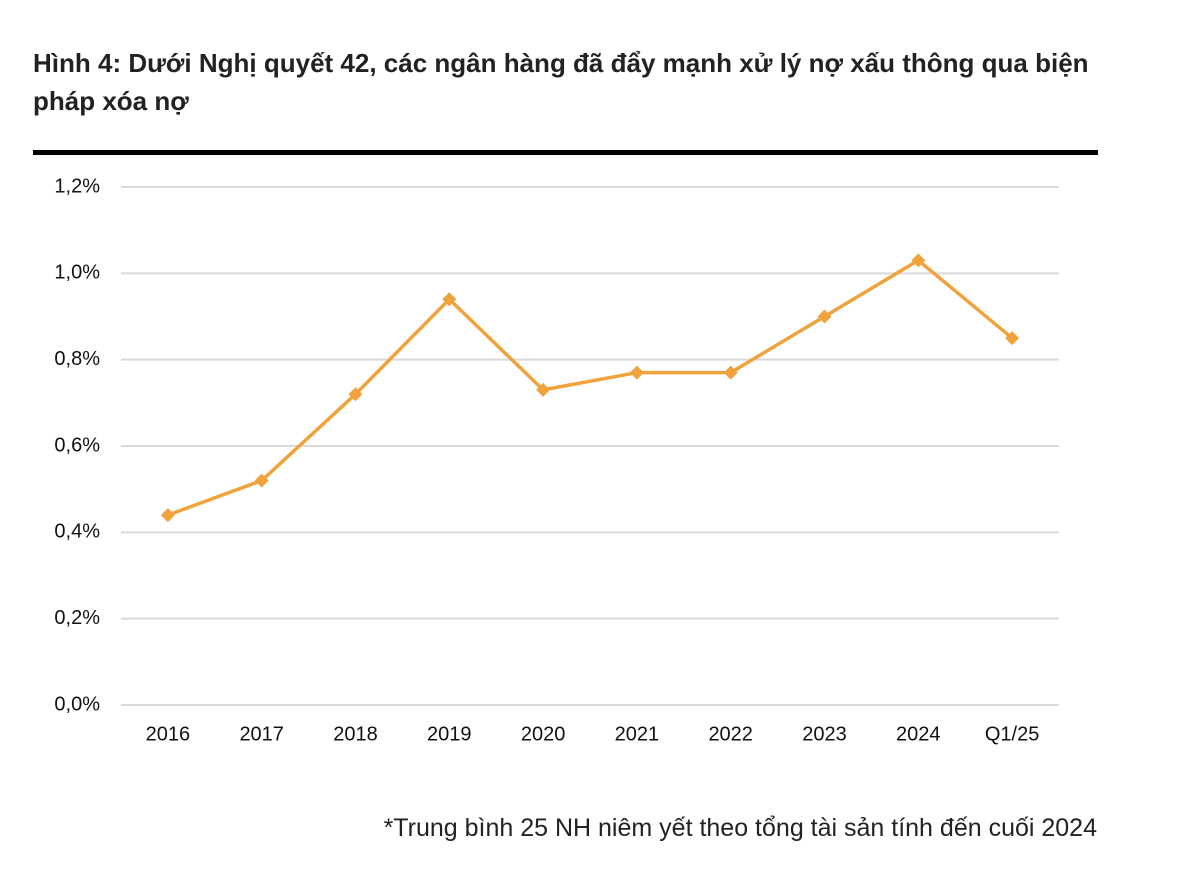 This screenshot has height=872, width=1192. Describe the element at coordinates (168, 734) in the screenshot. I see `x-tick-label: 2016` at that location.